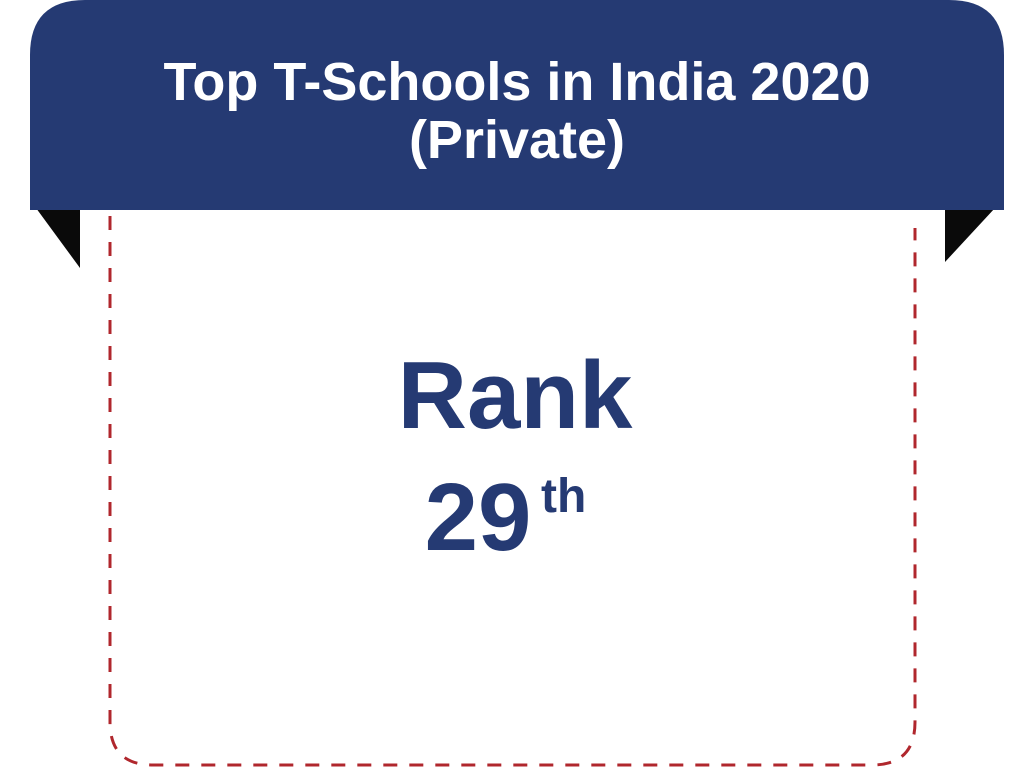 The width and height of the screenshot is (1024, 784). Describe the element at coordinates (58, 238) in the screenshot. I see `ribbon-fold-left` at that location.